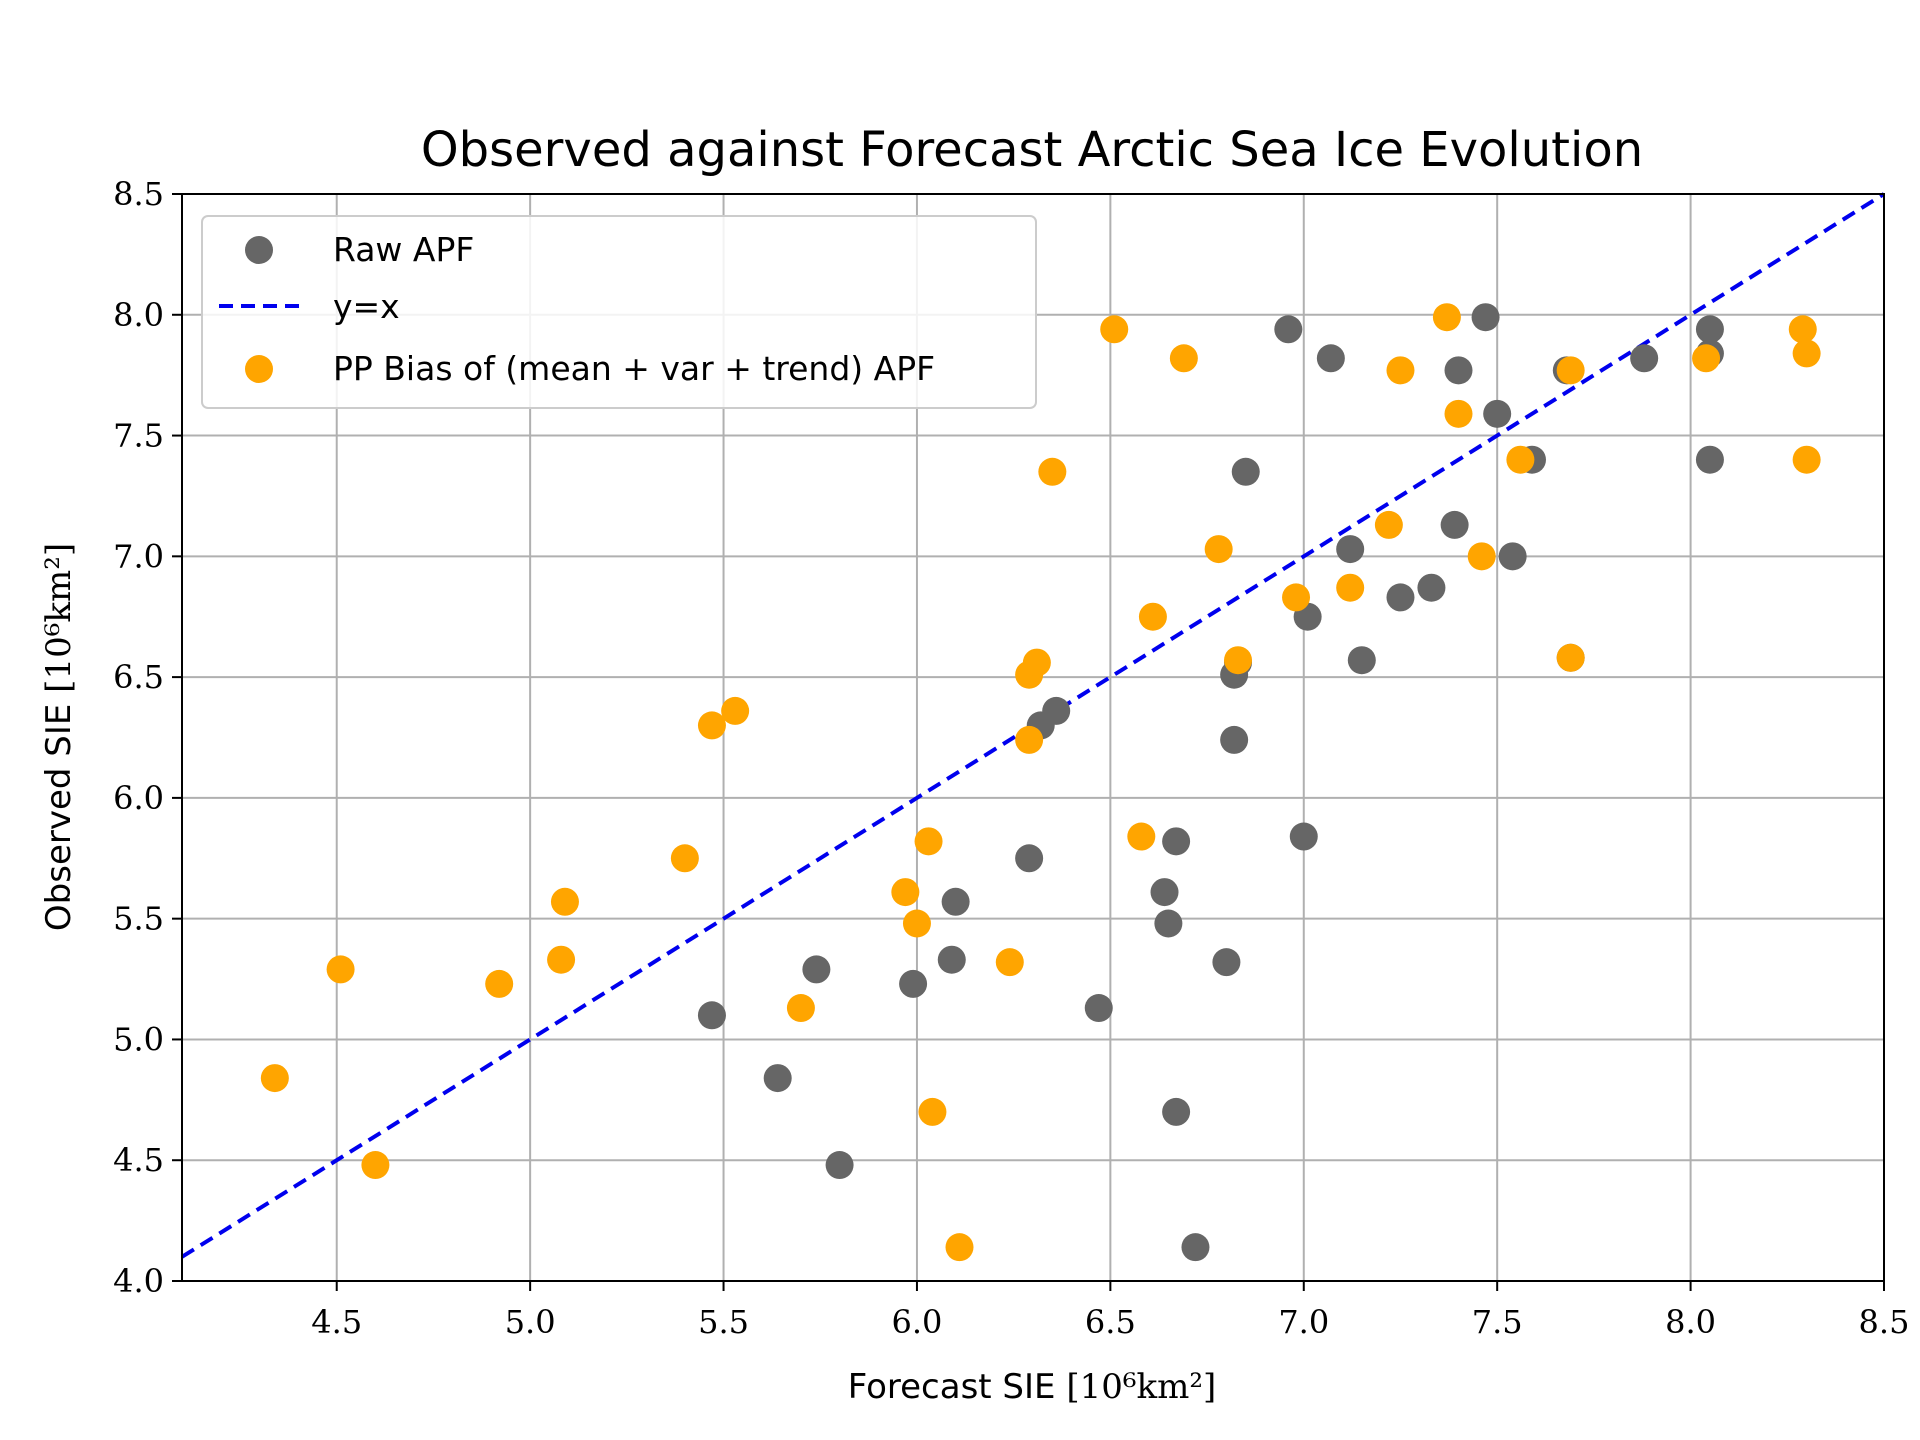 The image size is (1920, 1440). I want to click on x-tick-label: 7.5, so click(1497, 1322).